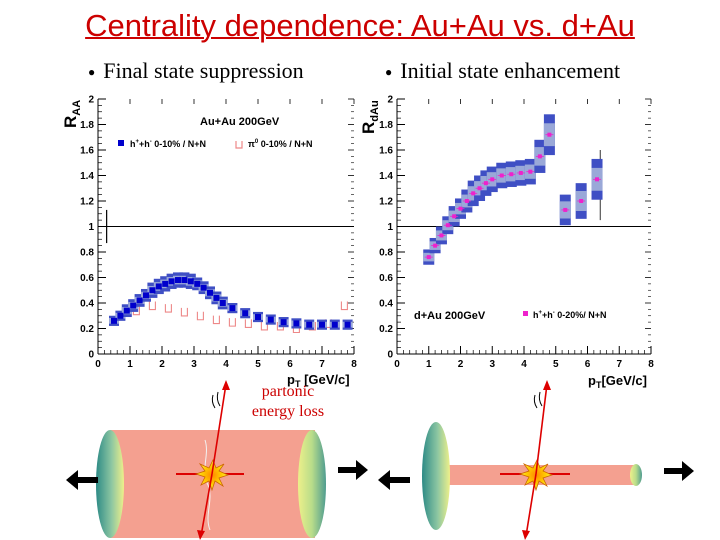 This screenshot has width=720, height=540. I want to click on dau-gold-nucleus, so click(436, 476).